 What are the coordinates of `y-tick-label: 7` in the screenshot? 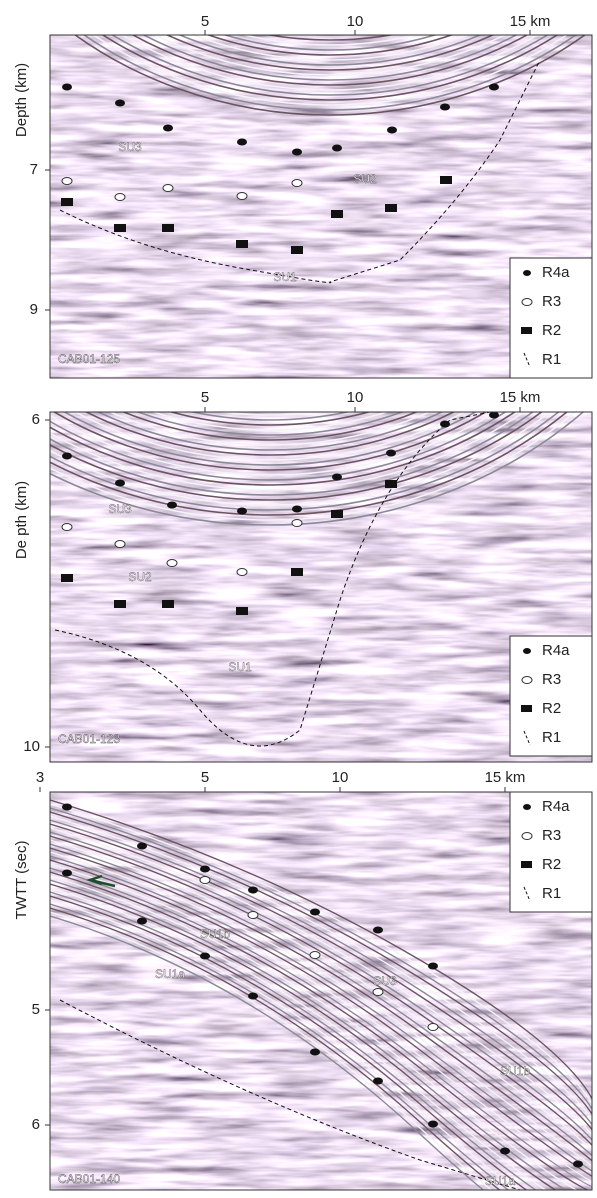 It's located at (34, 169).